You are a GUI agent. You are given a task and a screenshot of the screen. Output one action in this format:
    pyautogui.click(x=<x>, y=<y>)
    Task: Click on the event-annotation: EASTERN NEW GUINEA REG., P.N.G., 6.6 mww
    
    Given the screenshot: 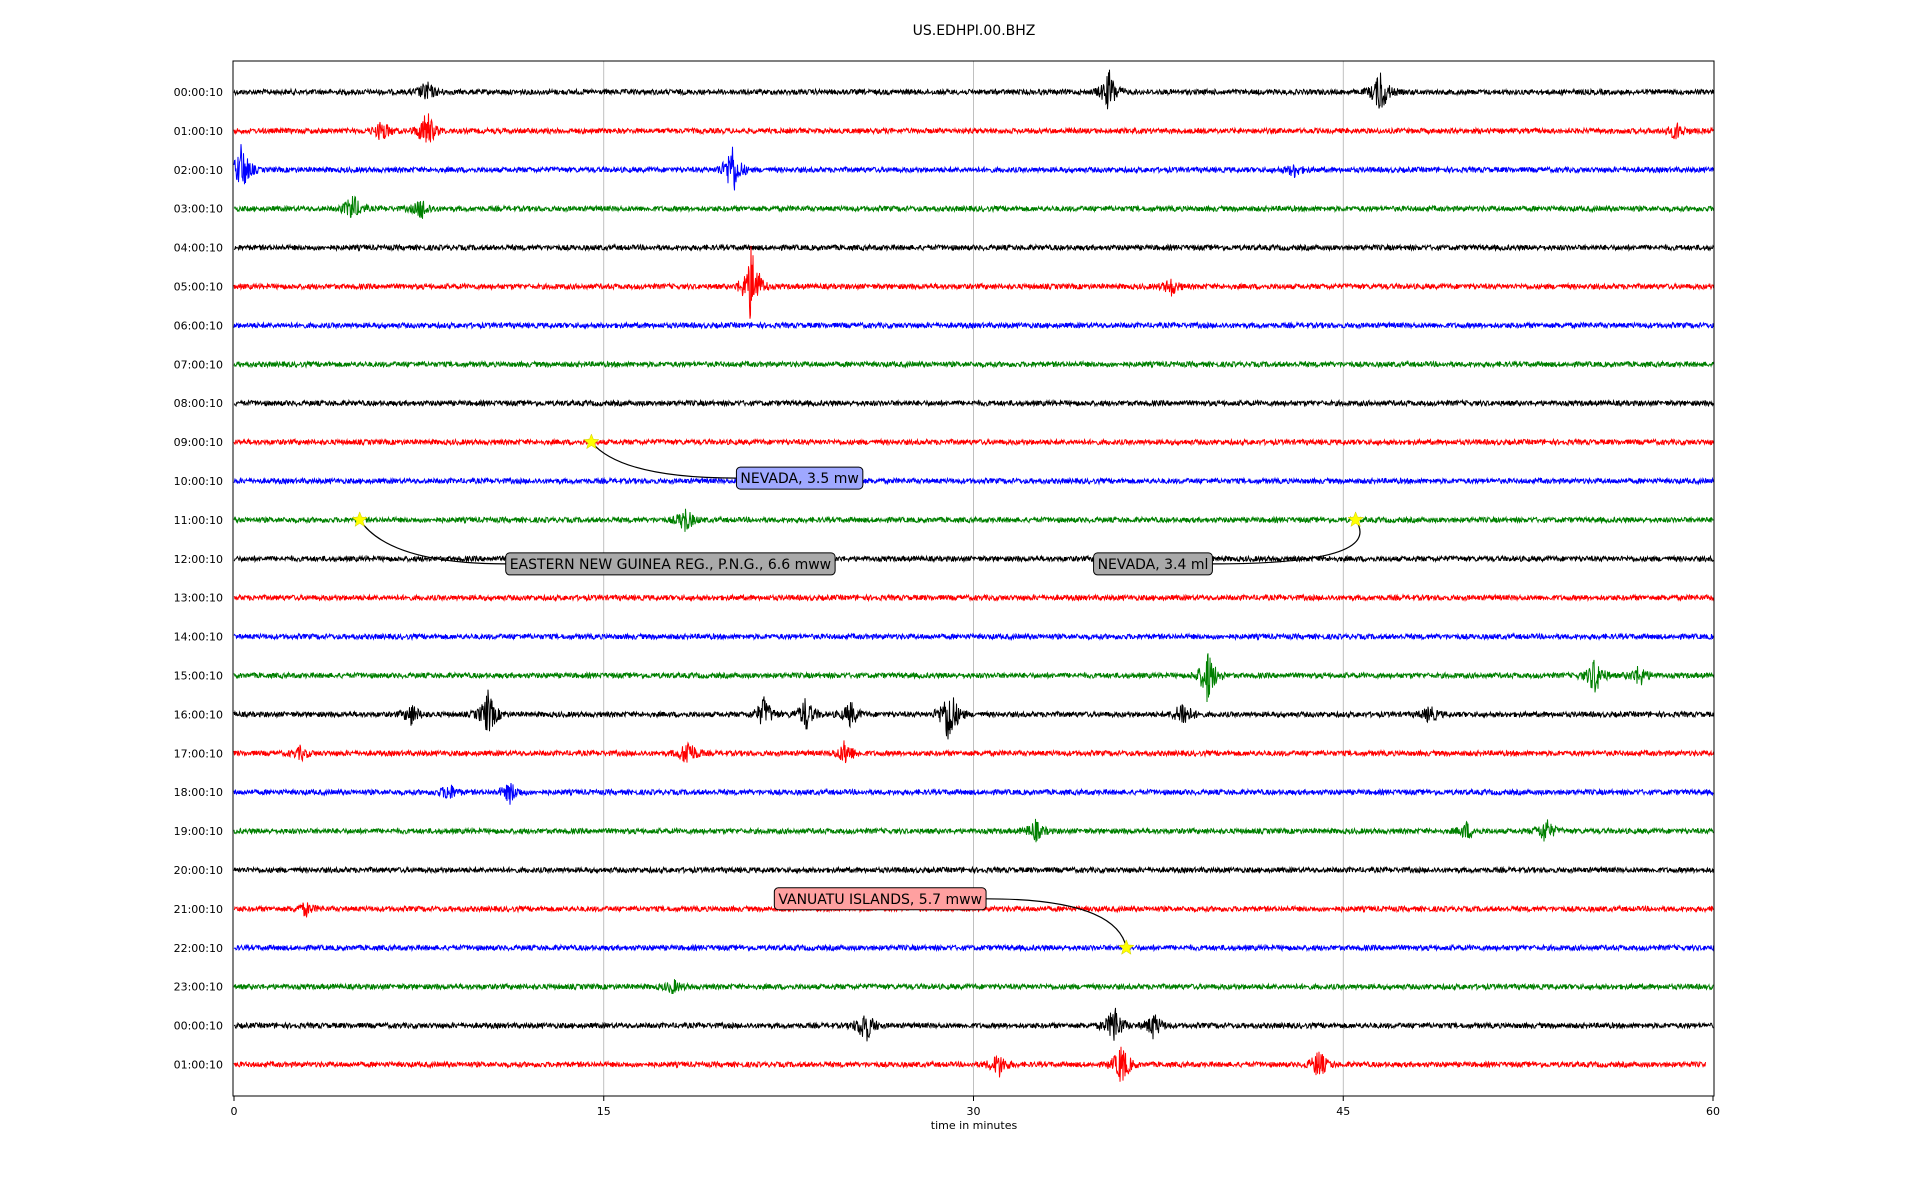 What is the action you would take?
    pyautogui.click(x=593, y=543)
    